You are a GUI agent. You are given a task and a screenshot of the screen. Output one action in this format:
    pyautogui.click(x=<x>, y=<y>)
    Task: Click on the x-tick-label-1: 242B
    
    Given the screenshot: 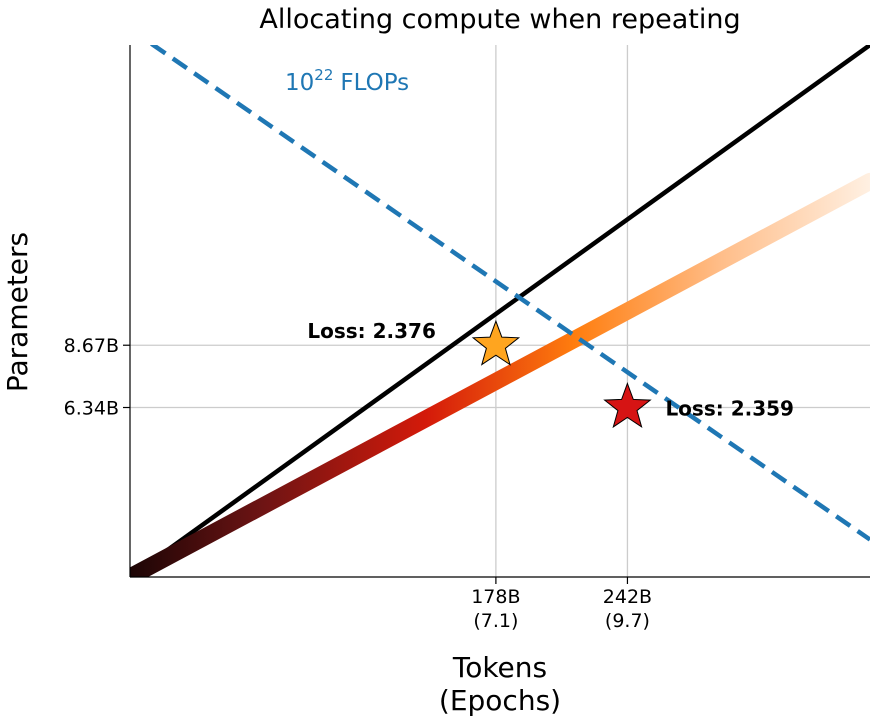 What is the action you would take?
    pyautogui.click(x=627, y=597)
    